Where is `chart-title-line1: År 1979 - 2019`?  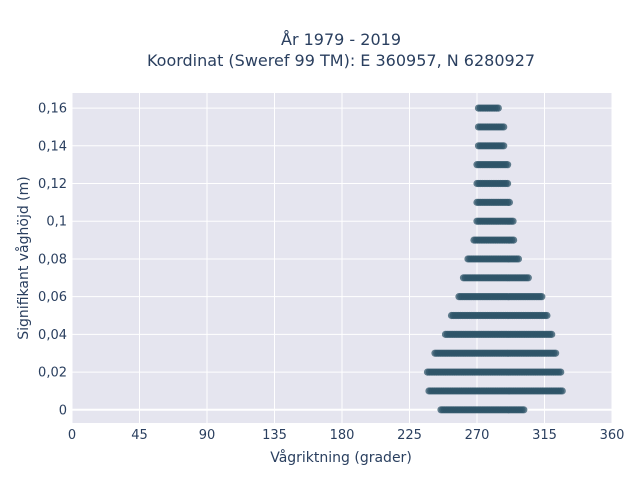 chart-title-line1: År 1979 - 2019 is located at coordinates (341, 39).